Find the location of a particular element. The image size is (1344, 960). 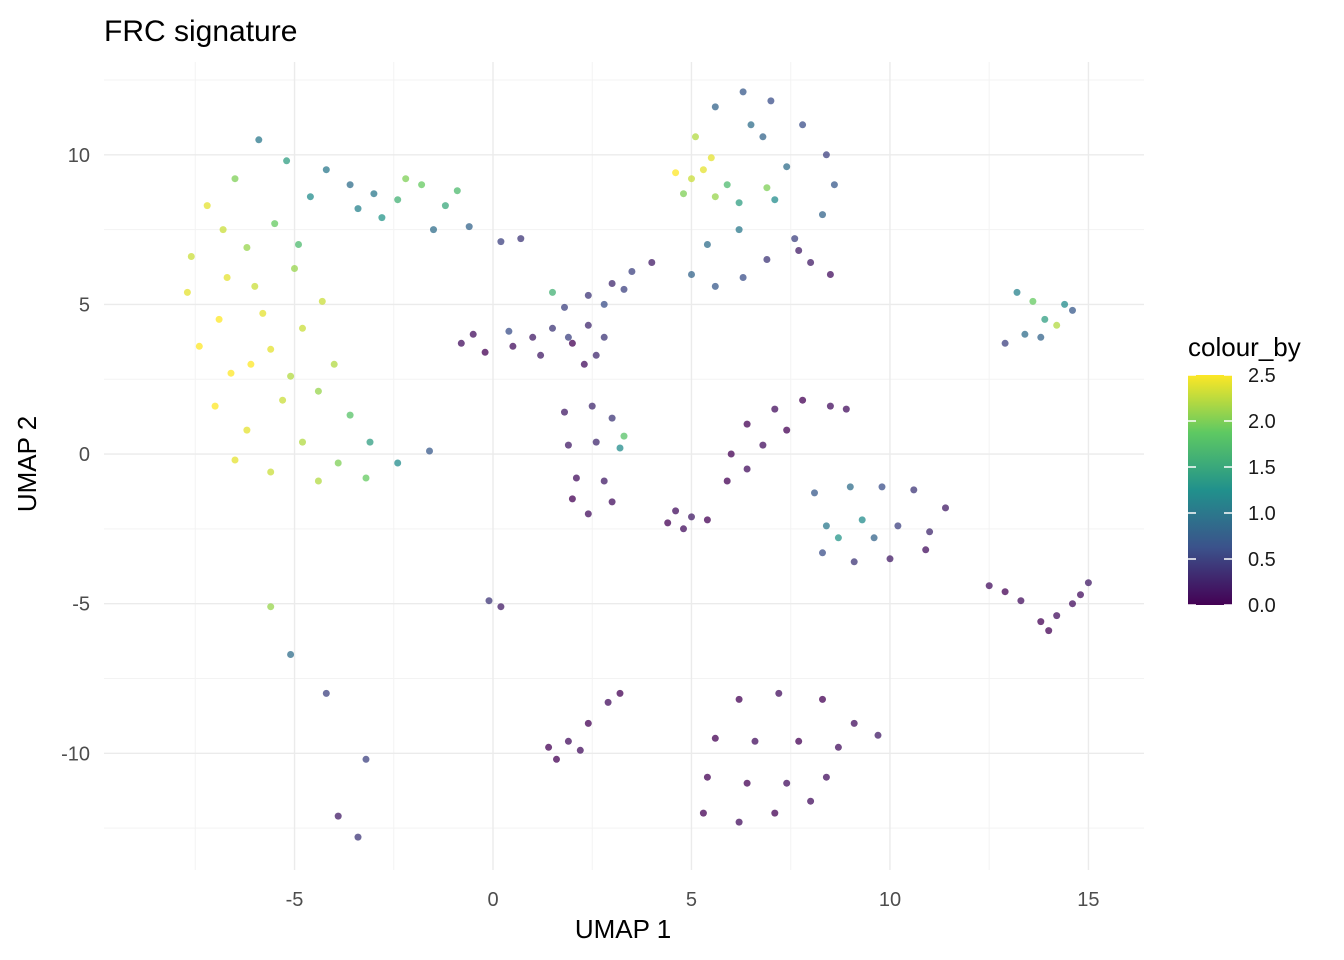

legend-tick-label: 1.5 is located at coordinates (1262, 468).